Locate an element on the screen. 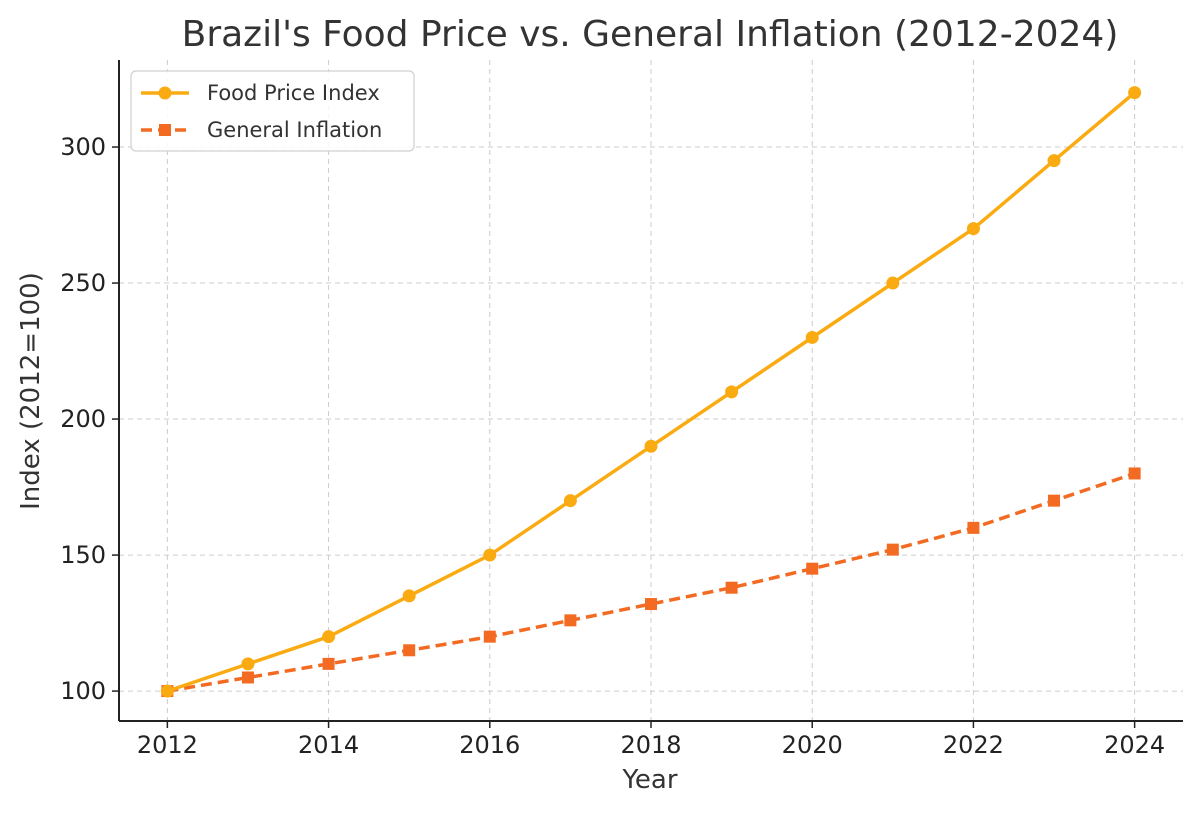 The image size is (1200, 813). legend-marker-general-inflation is located at coordinates (165, 130).